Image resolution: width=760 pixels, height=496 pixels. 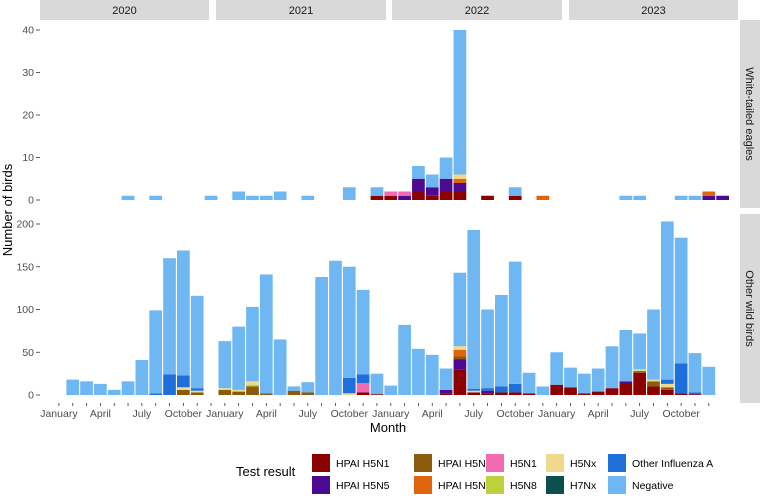 What do you see at coordinates (555, 463) in the screenshot?
I see `legend-swatch-h5nx` at bounding box center [555, 463].